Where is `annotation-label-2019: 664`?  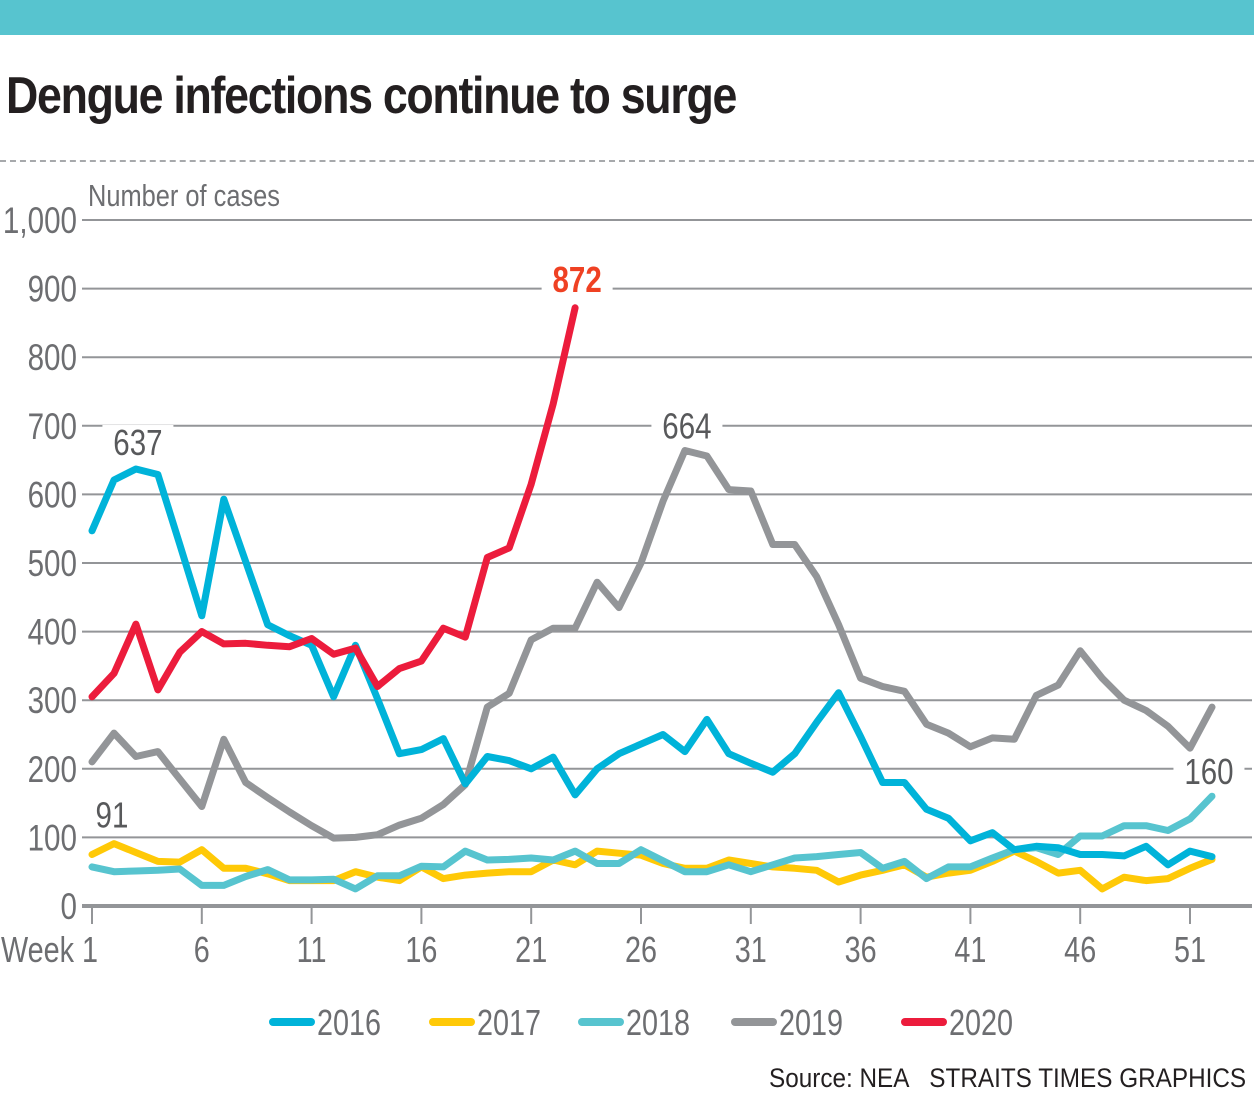 annotation-label-2019: 664 is located at coordinates (686, 426).